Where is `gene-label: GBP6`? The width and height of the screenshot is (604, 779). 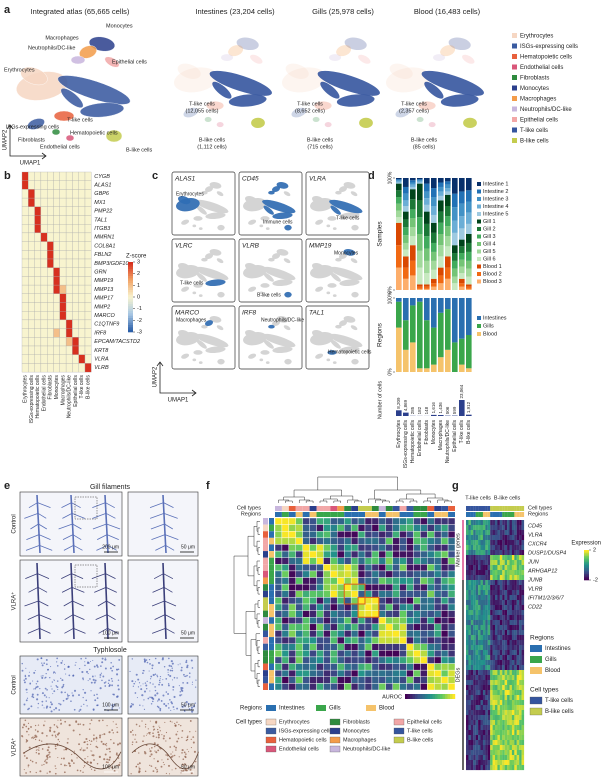
gene-label: GBP6 is located at coordinates (102, 194).